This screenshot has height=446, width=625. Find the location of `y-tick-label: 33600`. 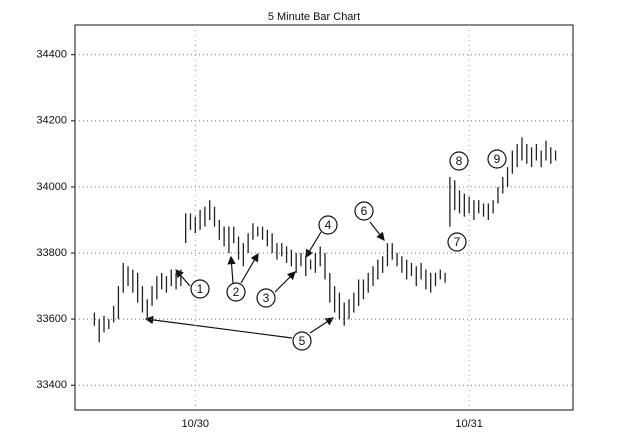

y-tick-label: 33600 is located at coordinates (51, 319).